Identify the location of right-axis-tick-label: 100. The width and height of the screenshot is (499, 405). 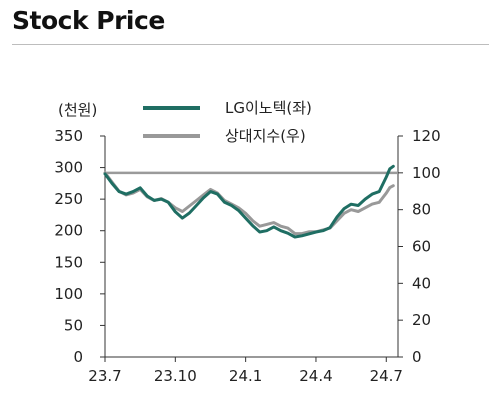
(426, 173).